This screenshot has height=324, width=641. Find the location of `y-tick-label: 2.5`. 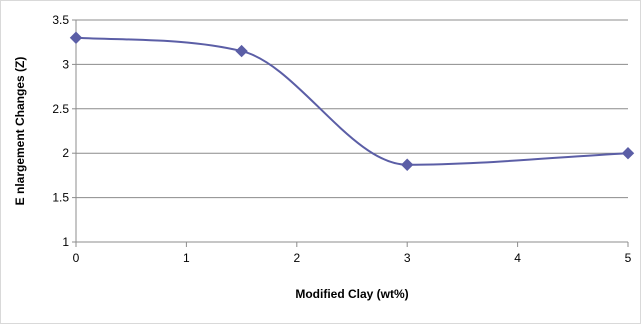

y-tick-label: 2.5 is located at coordinates (60, 109).